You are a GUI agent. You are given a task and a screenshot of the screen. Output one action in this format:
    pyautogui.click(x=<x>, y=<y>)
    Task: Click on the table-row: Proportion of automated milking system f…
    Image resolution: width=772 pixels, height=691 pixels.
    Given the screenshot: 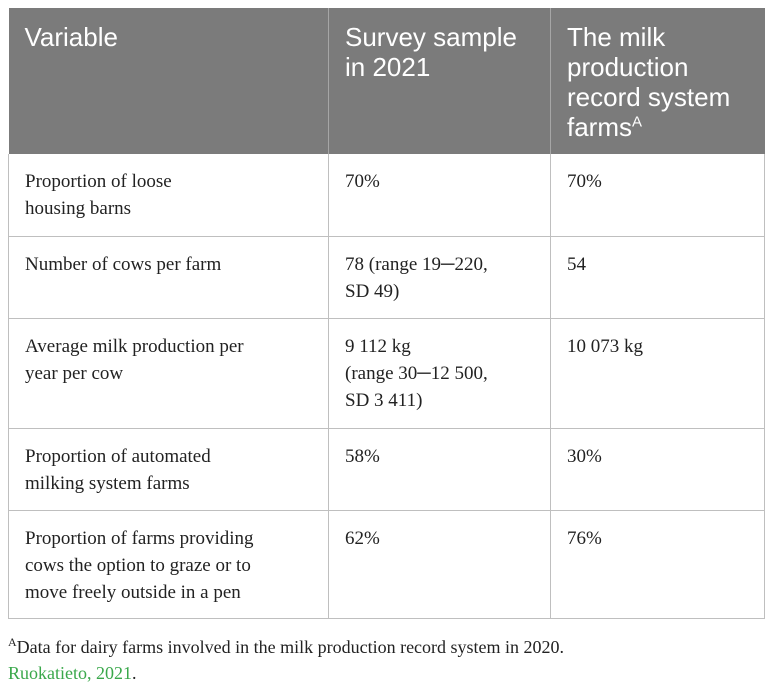 What is the action you would take?
    pyautogui.click(x=386, y=469)
    